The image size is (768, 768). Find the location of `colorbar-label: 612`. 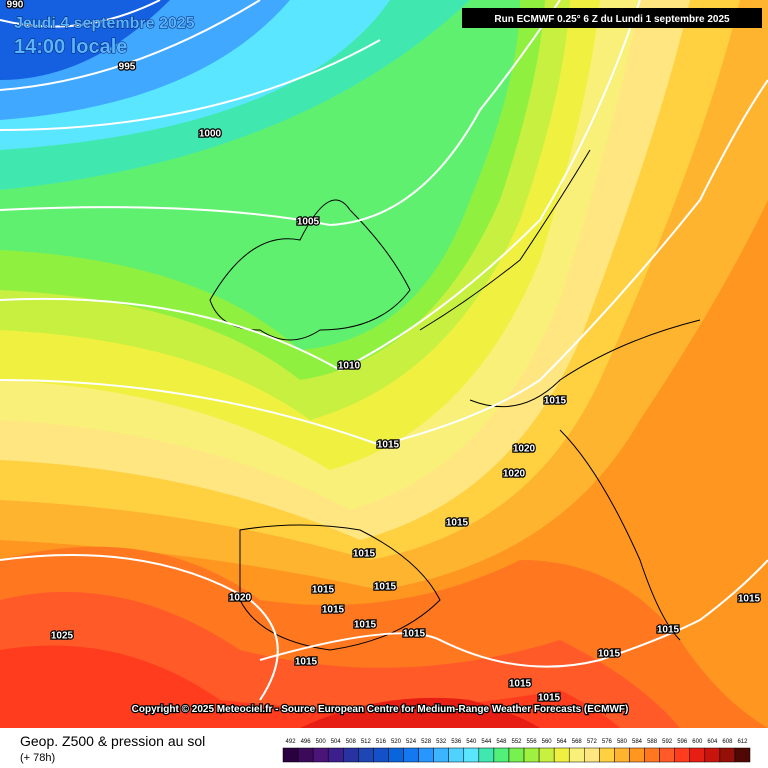

colorbar-label: 612 is located at coordinates (742, 742).